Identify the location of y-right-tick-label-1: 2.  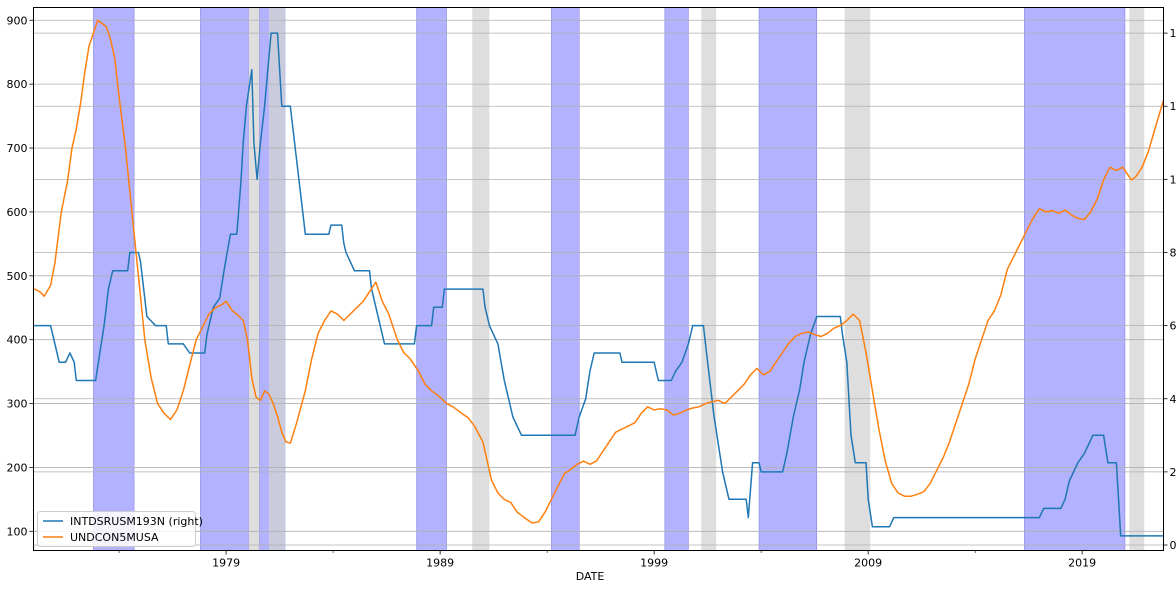
(1173, 472).